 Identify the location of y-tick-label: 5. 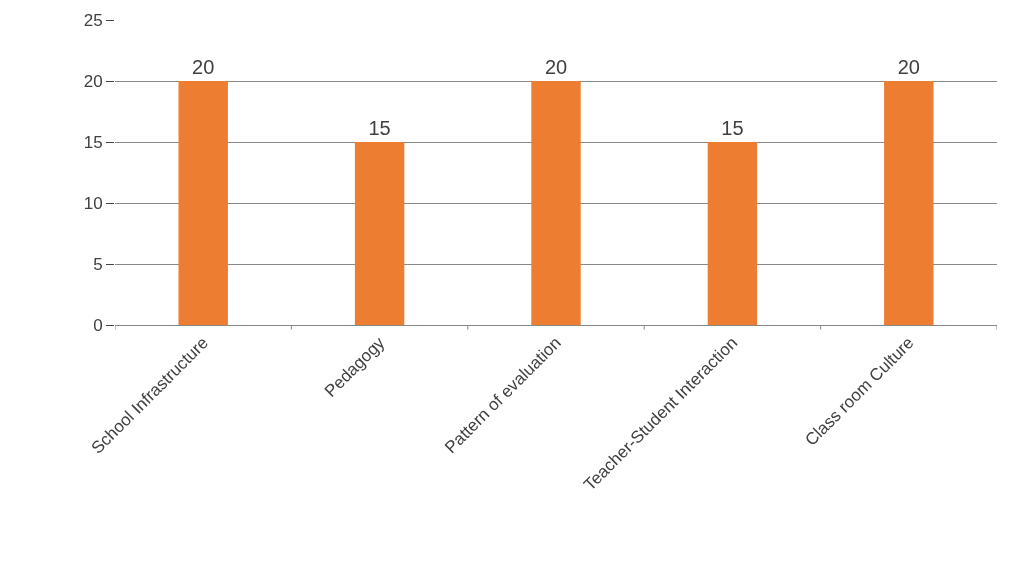
(98, 264).